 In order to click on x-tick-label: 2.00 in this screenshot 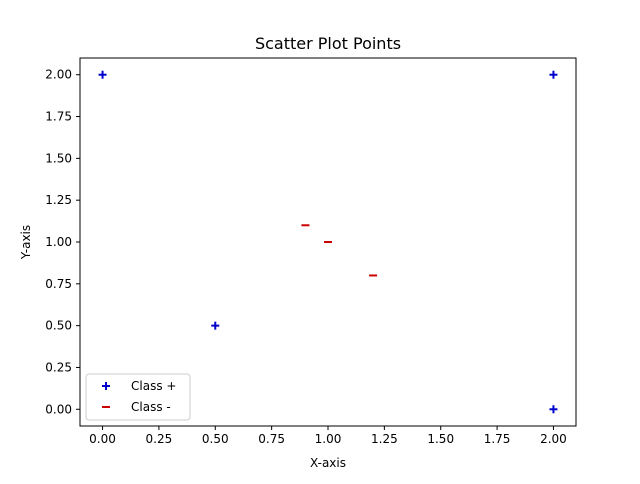, I will do `click(553, 439)`.